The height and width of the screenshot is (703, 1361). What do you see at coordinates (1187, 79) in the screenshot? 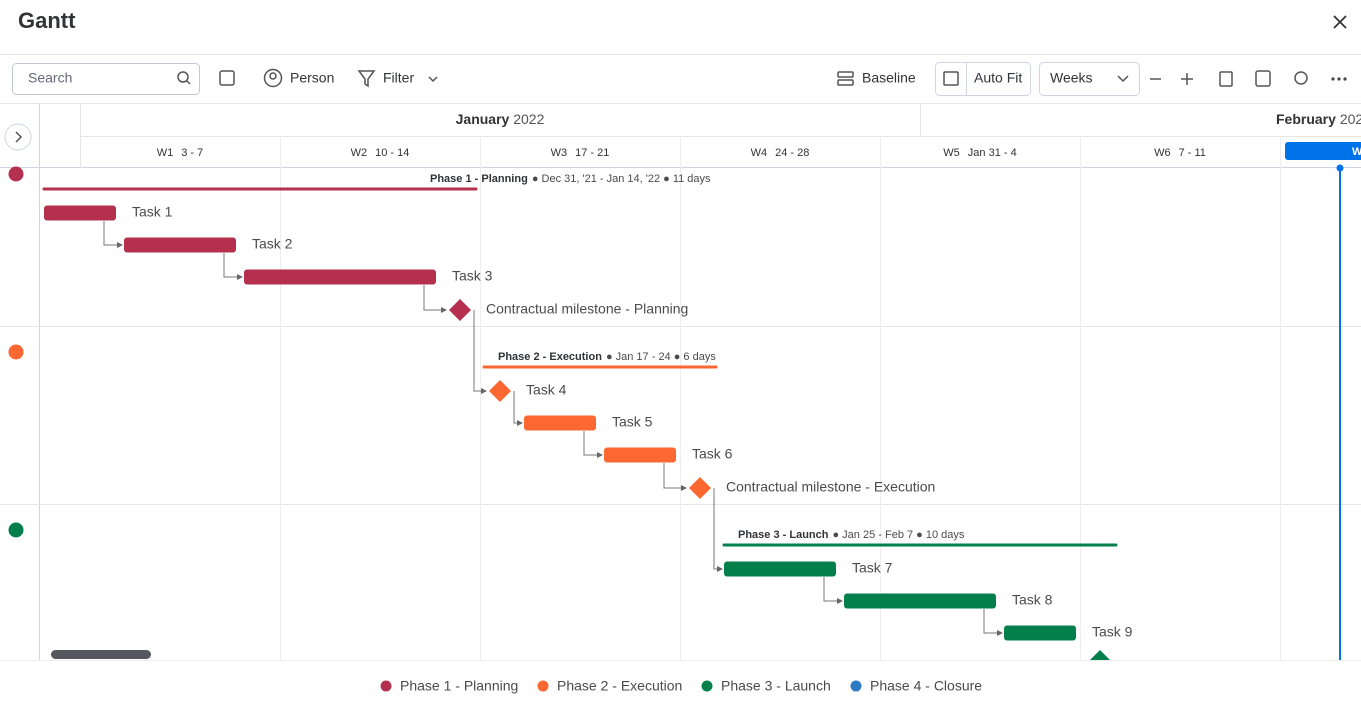
I see `zoom-in` at bounding box center [1187, 79].